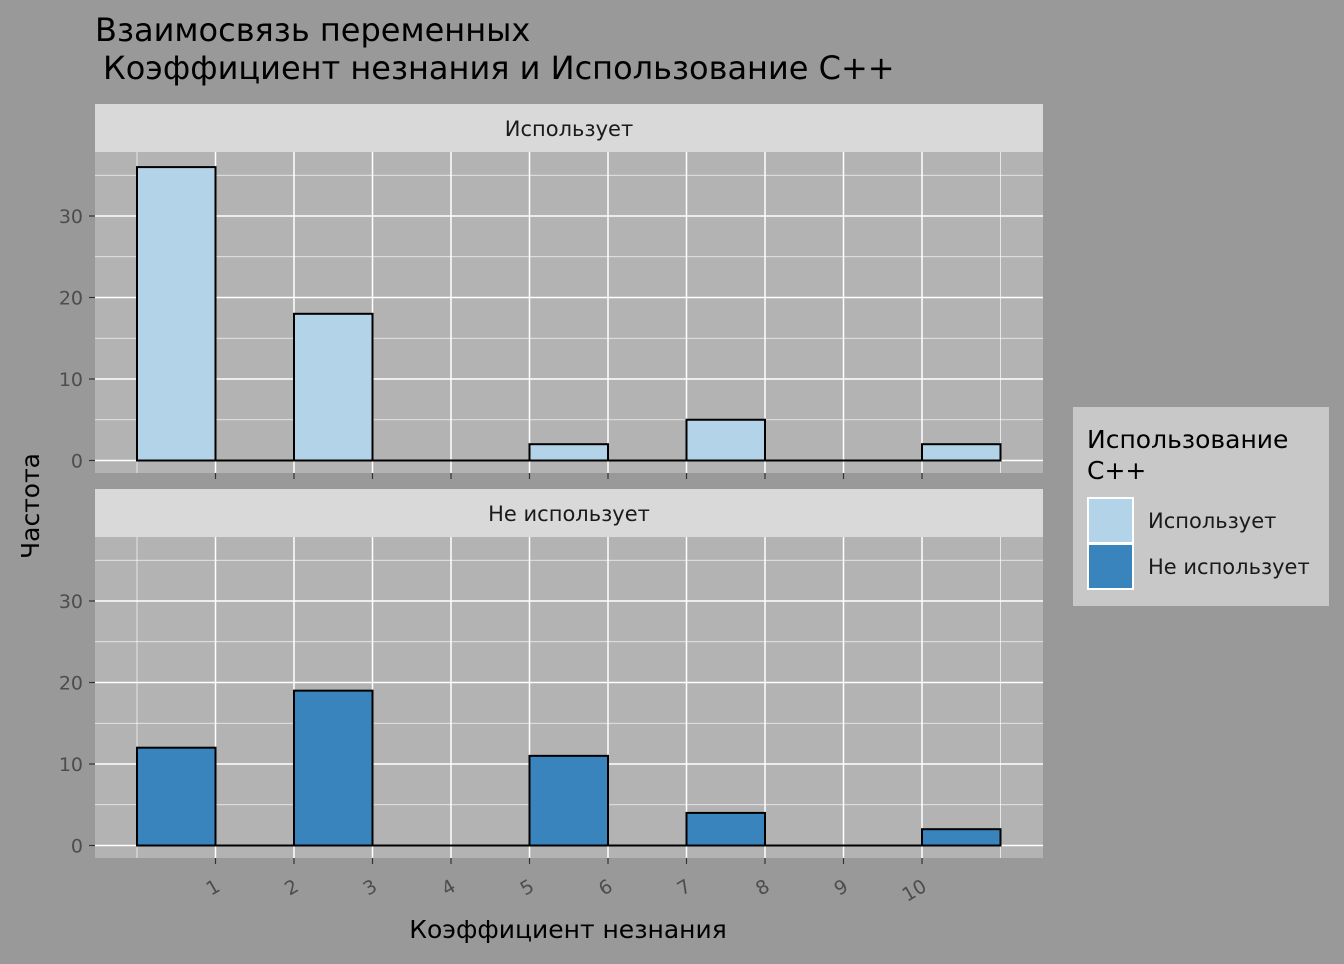 This screenshot has width=1344, height=964. I want to click on chart-subtitle: Коэффициент незнания и Использование С++, so click(499, 68).